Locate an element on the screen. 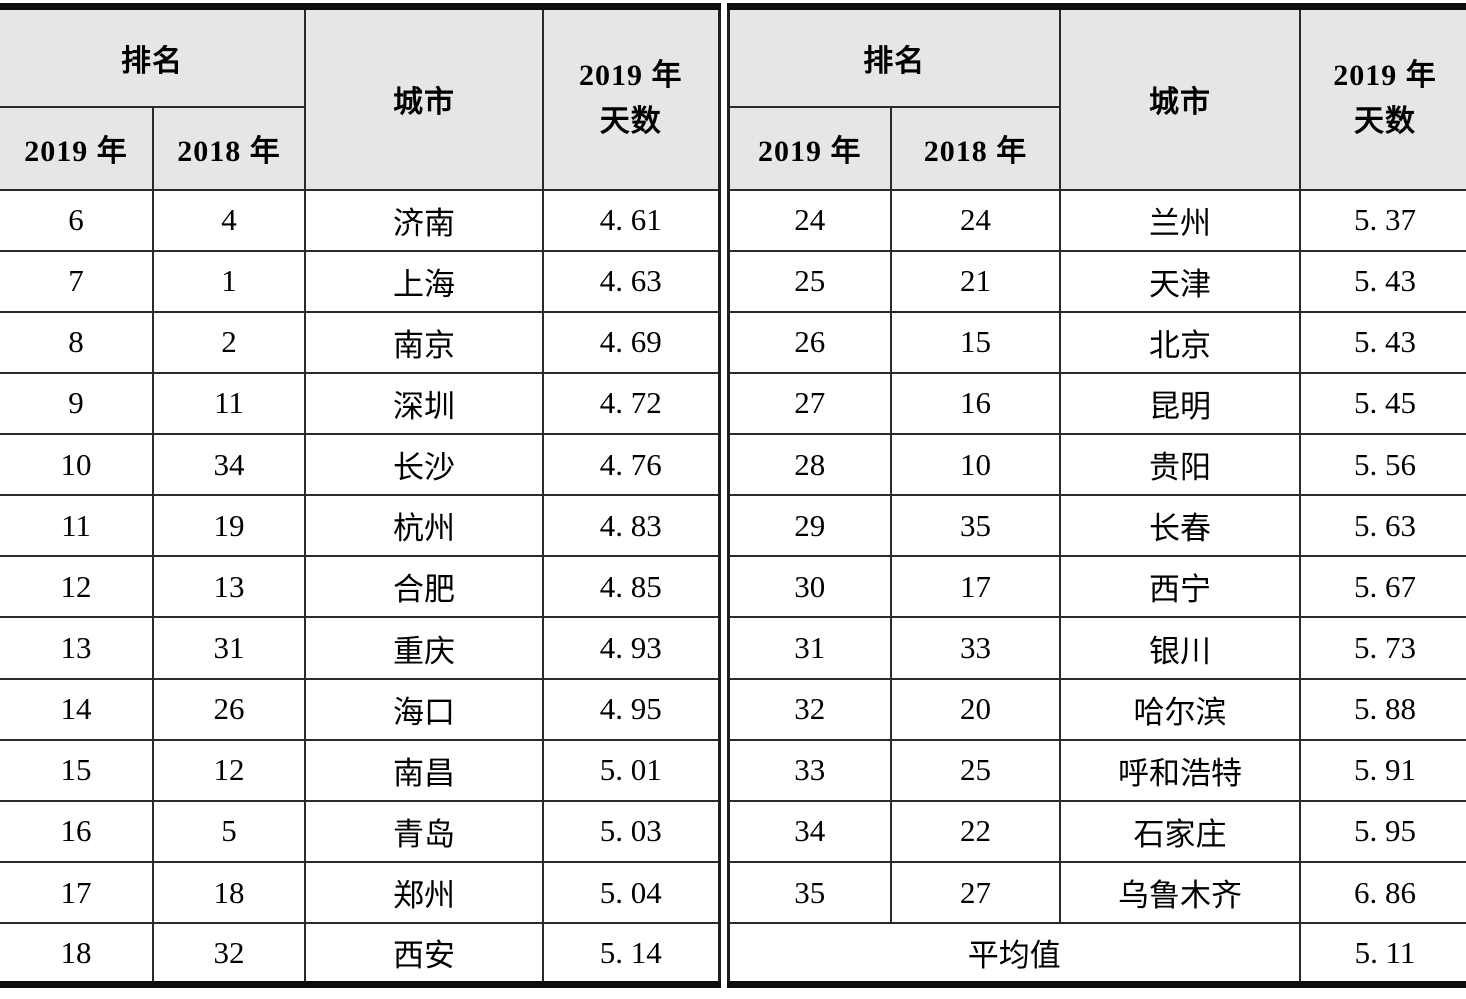 This screenshot has height=999, width=1466. cell-days: 5. 88 is located at coordinates (1382, 709).